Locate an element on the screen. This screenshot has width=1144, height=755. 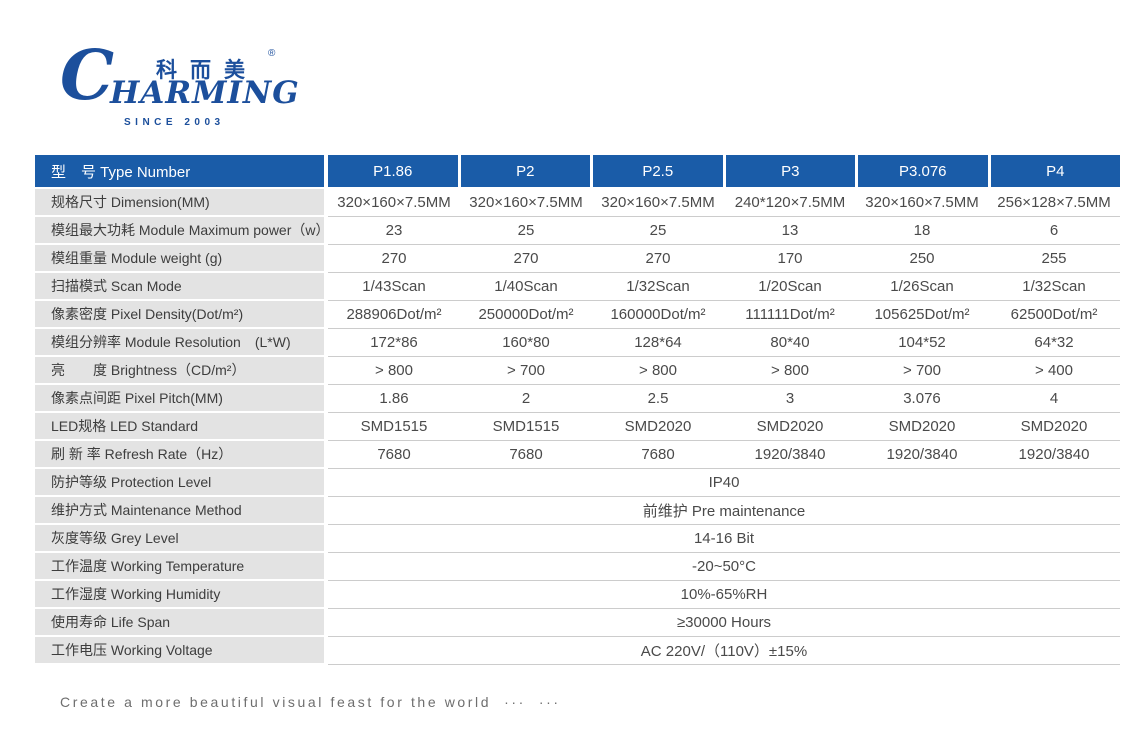
row-values: IP40 is located at coordinates (724, 483).